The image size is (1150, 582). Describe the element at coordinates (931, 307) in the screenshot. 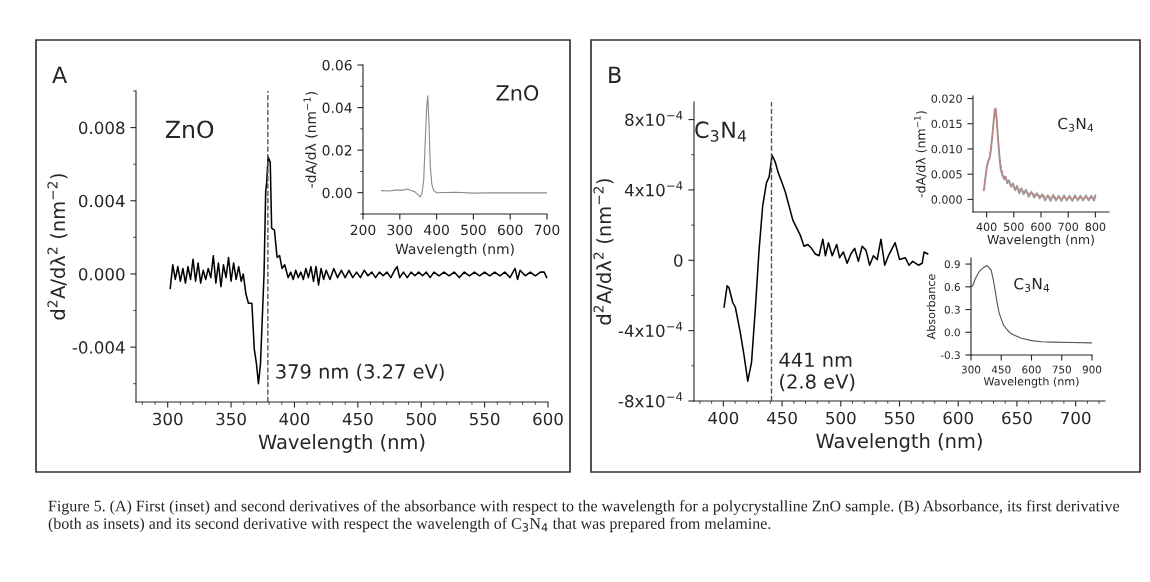

I see `y-axis-title: Absorbance` at that location.